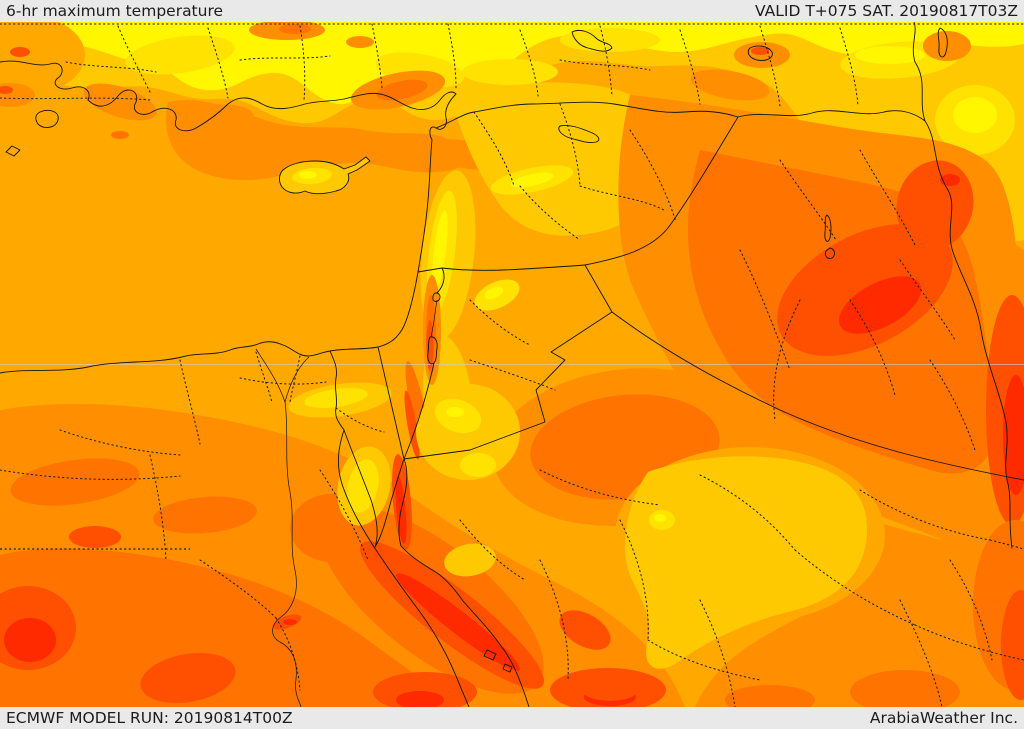  What do you see at coordinates (115, 11) in the screenshot?
I see `map-title: 6-hr maximum temperature` at bounding box center [115, 11].